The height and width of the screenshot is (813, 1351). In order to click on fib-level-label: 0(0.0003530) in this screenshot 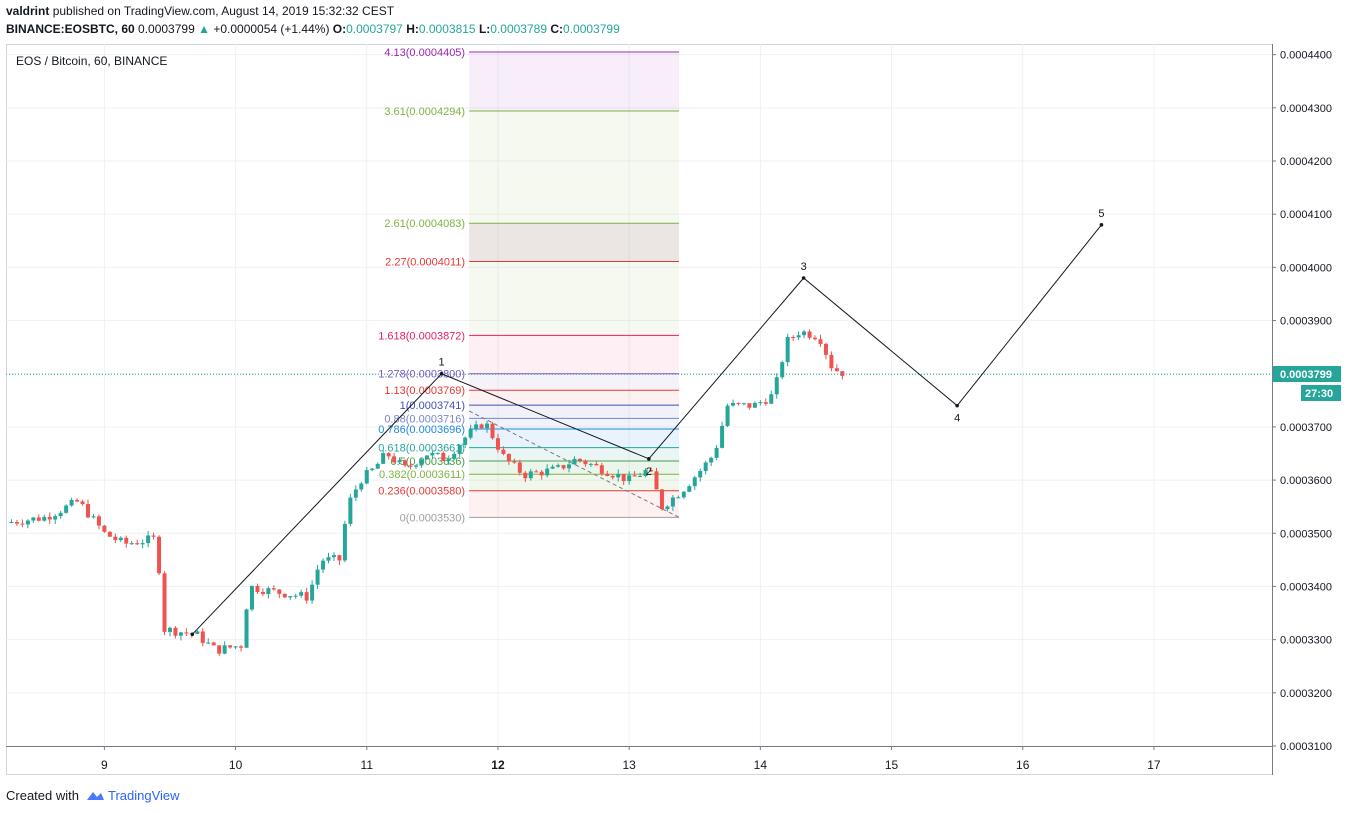, I will do `click(432, 518)`.